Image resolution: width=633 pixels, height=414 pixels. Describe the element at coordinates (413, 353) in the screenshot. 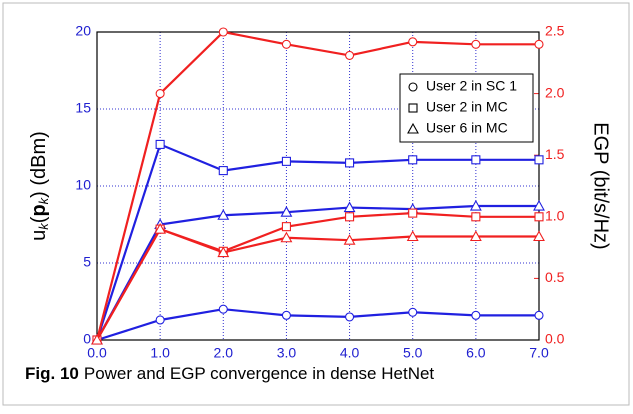

I see `x-tick-label: 5.0` at that location.